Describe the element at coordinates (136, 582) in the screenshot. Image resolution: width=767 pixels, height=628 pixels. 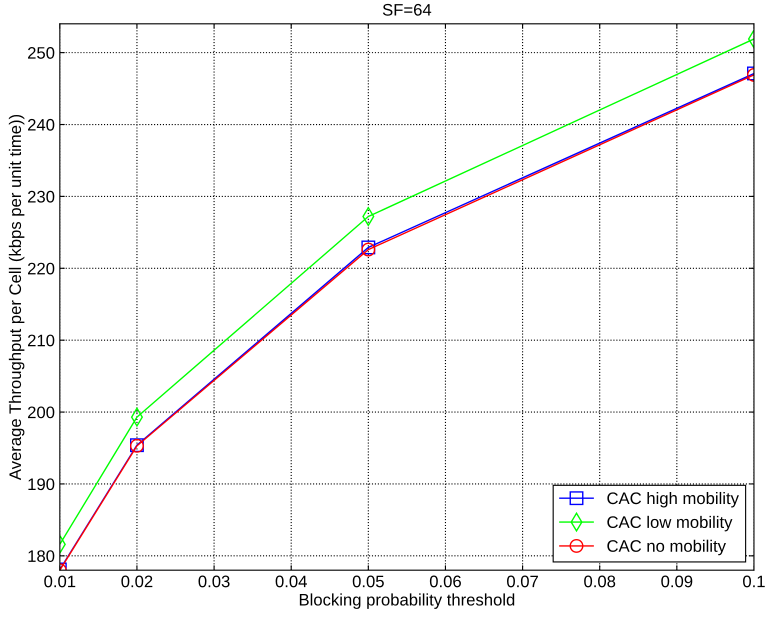
I see `x-tick-label: 0.02` at that location.